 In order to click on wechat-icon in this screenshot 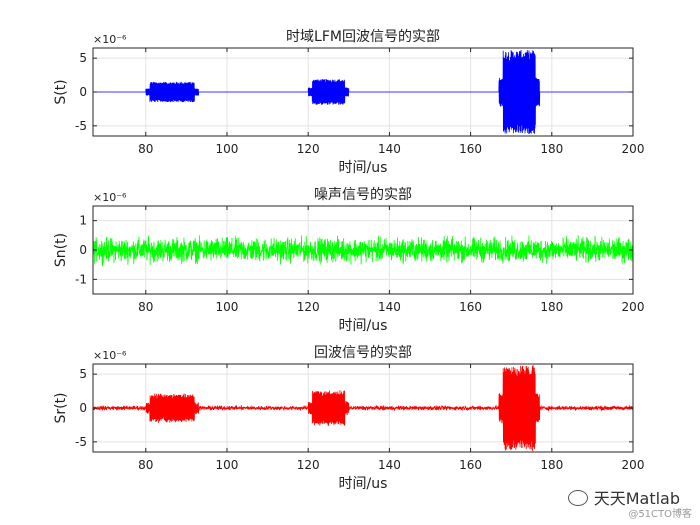, I will do `click(577, 498)`.